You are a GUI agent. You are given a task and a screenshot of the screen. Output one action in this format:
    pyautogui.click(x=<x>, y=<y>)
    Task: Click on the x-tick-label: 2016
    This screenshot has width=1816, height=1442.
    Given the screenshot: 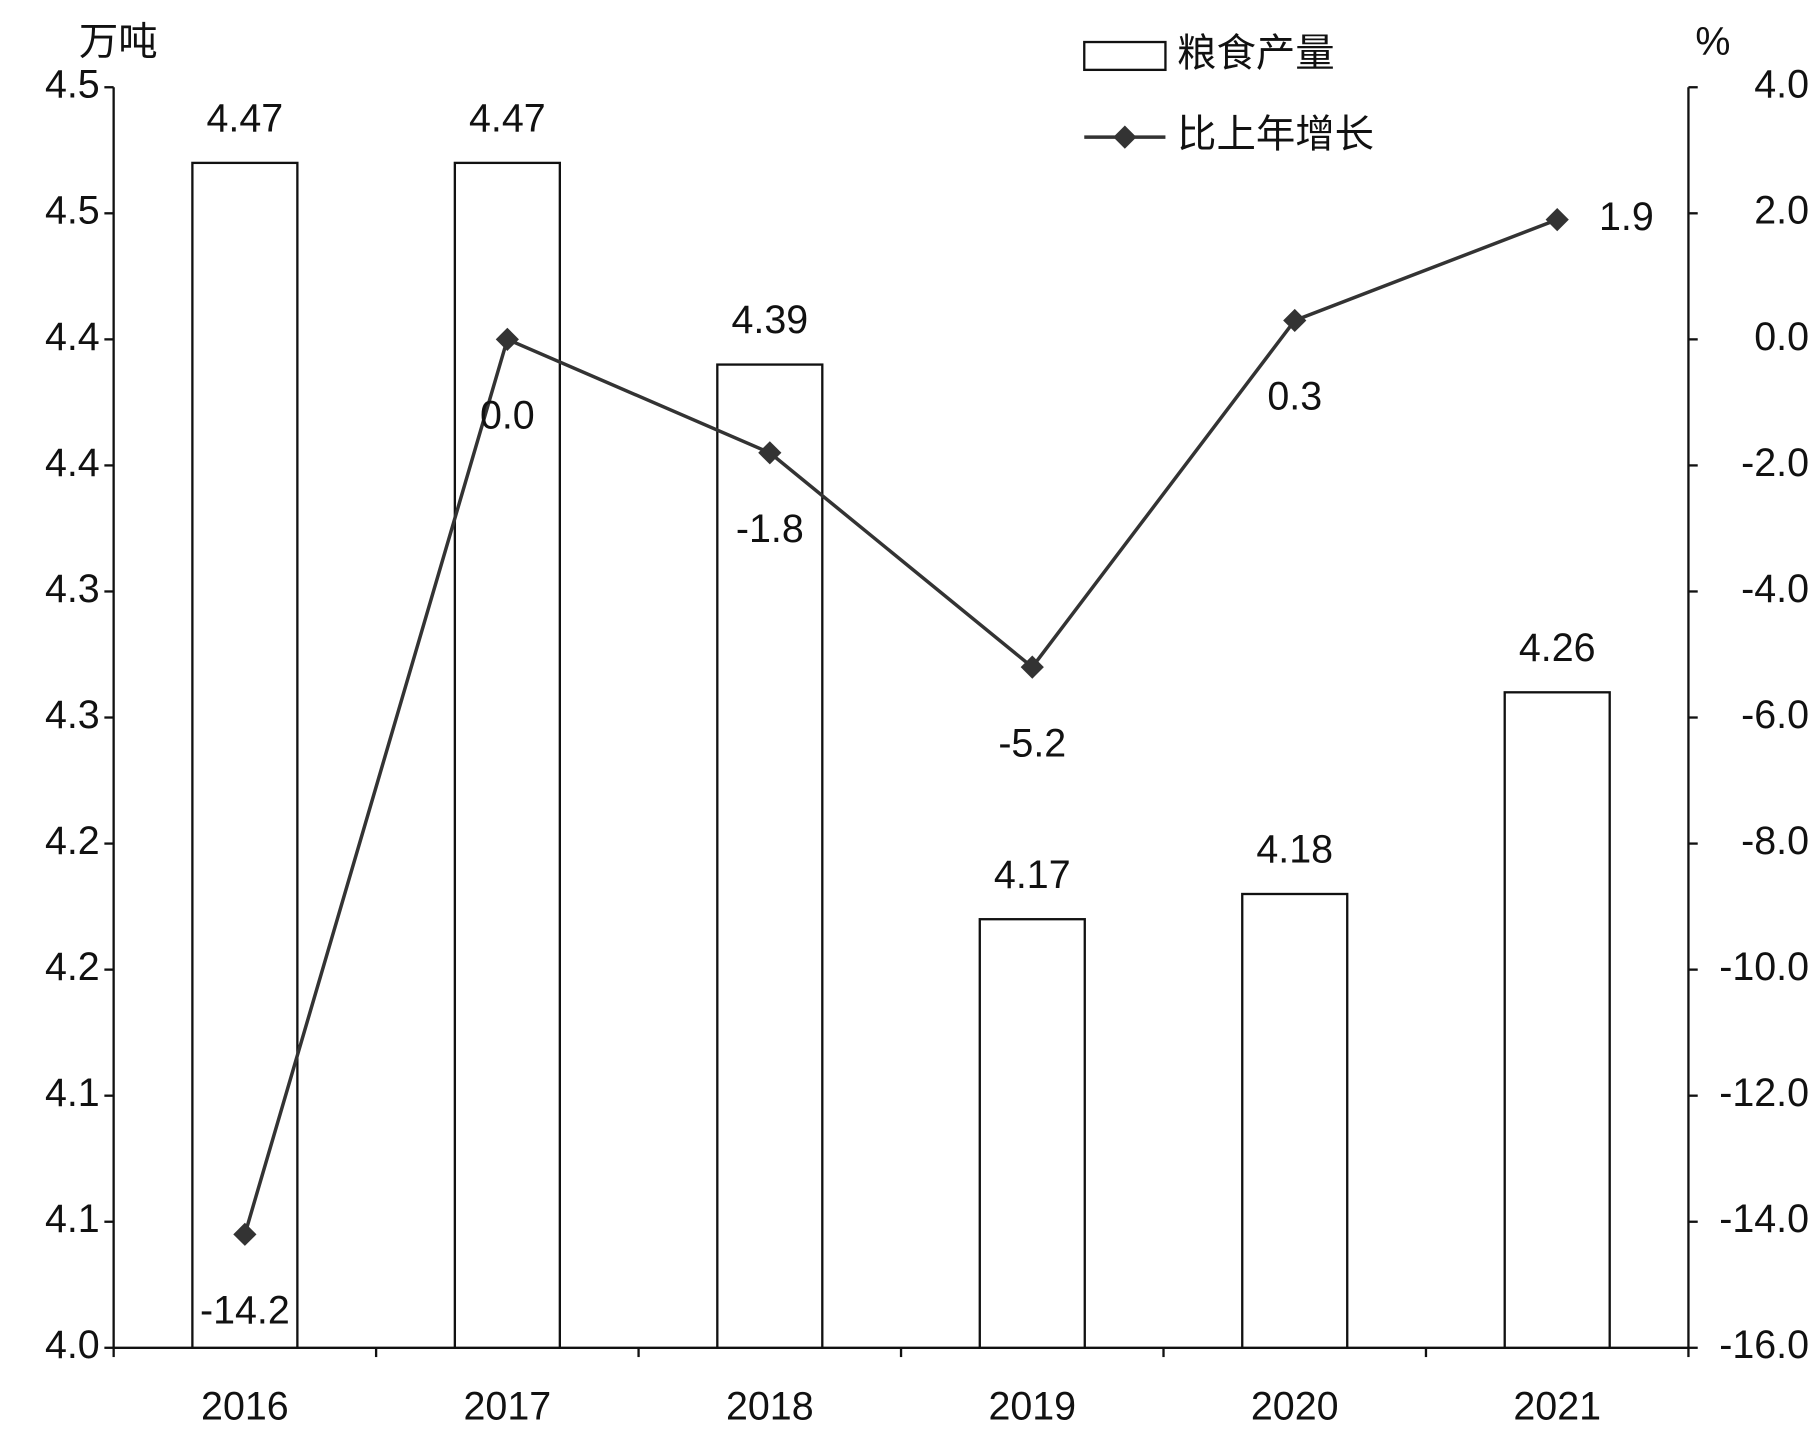 What is the action you would take?
    pyautogui.click(x=245, y=1407)
    